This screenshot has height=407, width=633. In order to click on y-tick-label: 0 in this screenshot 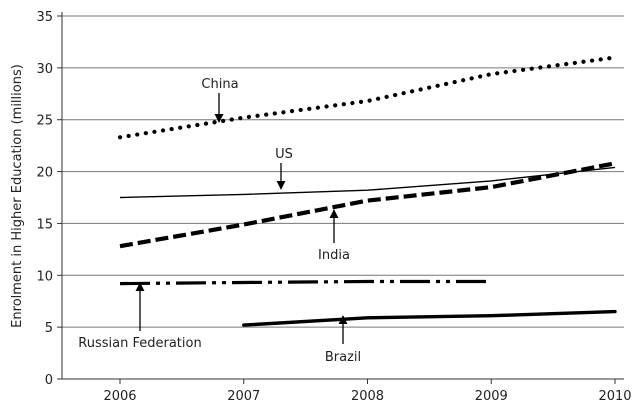, I will do `click(49, 380)`.